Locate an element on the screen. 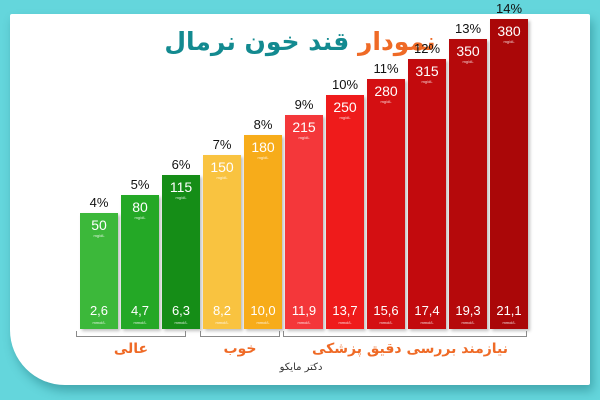 The image size is (600, 400). title-accent: نمودار is located at coordinates (397, 41).